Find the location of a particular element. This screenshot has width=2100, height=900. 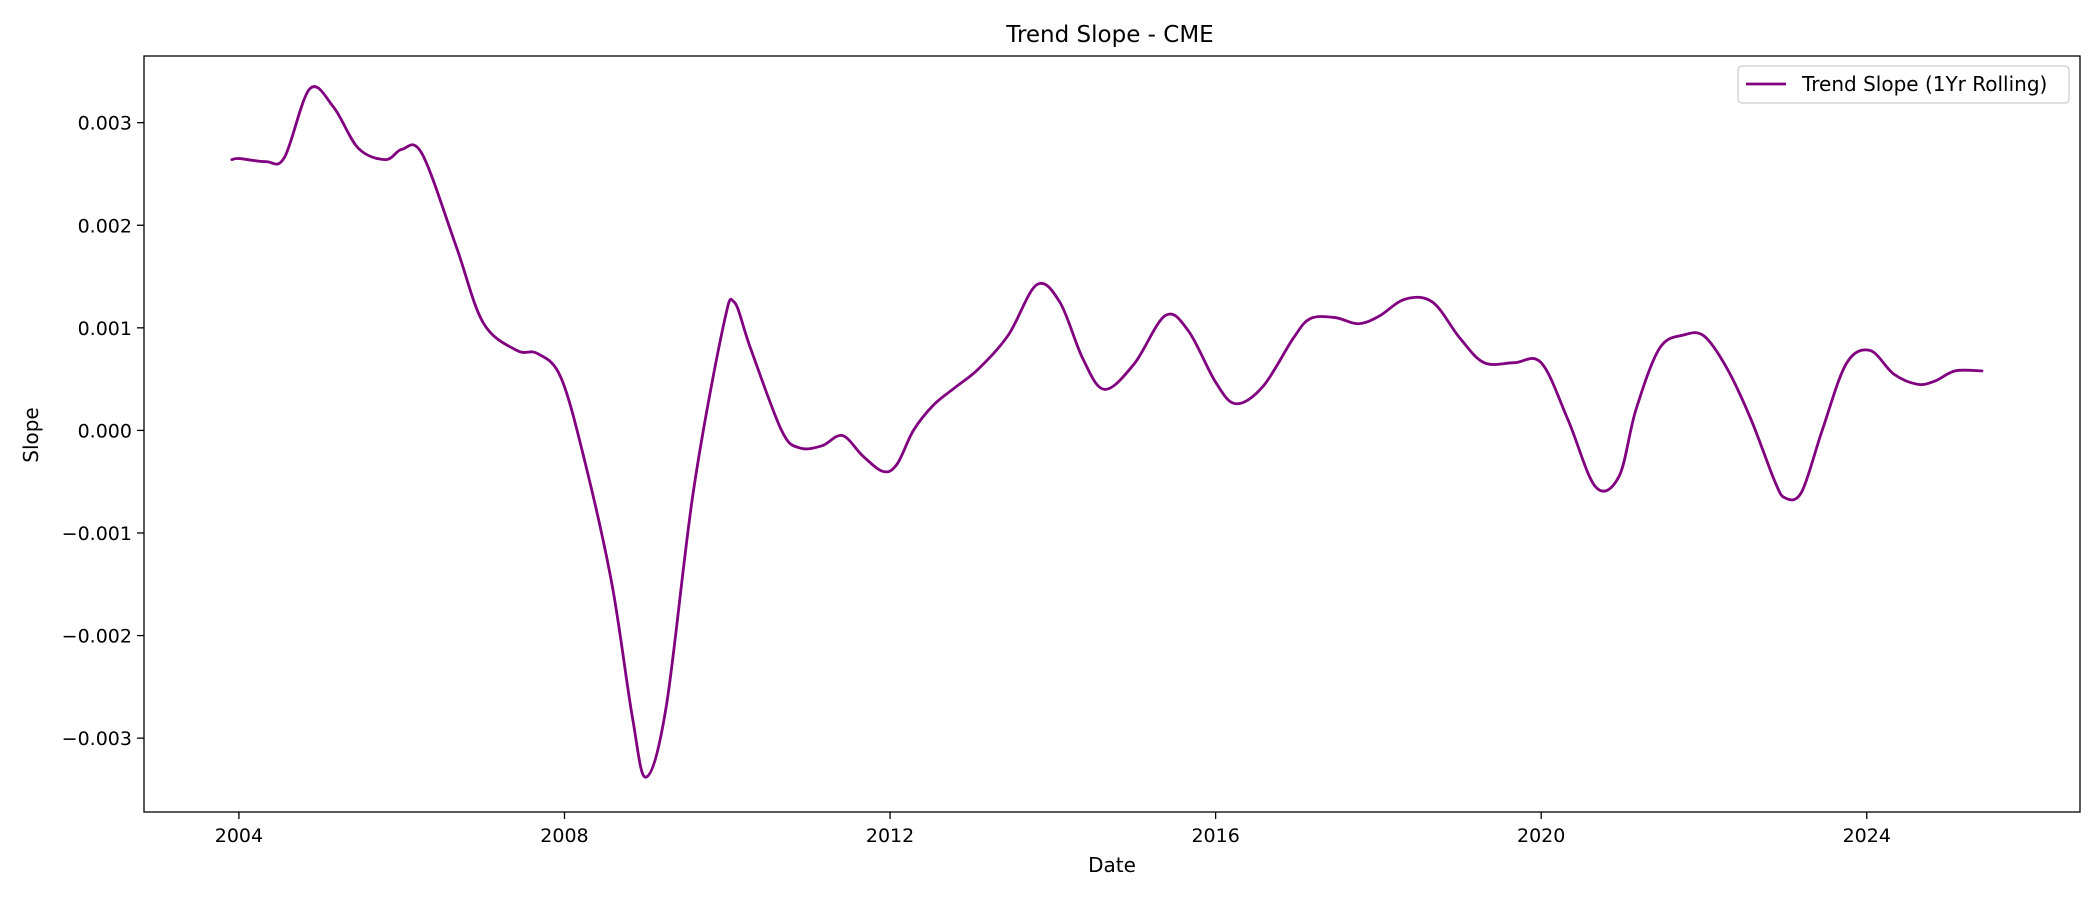

x-tick-label: 2008 is located at coordinates (564, 836).